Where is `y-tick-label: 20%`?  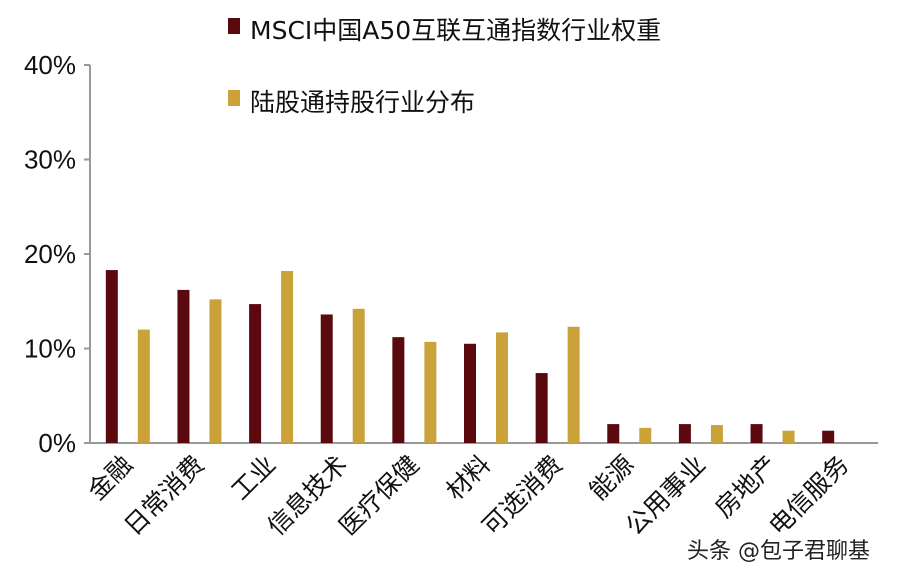
y-tick-label: 20% is located at coordinates (50, 254).